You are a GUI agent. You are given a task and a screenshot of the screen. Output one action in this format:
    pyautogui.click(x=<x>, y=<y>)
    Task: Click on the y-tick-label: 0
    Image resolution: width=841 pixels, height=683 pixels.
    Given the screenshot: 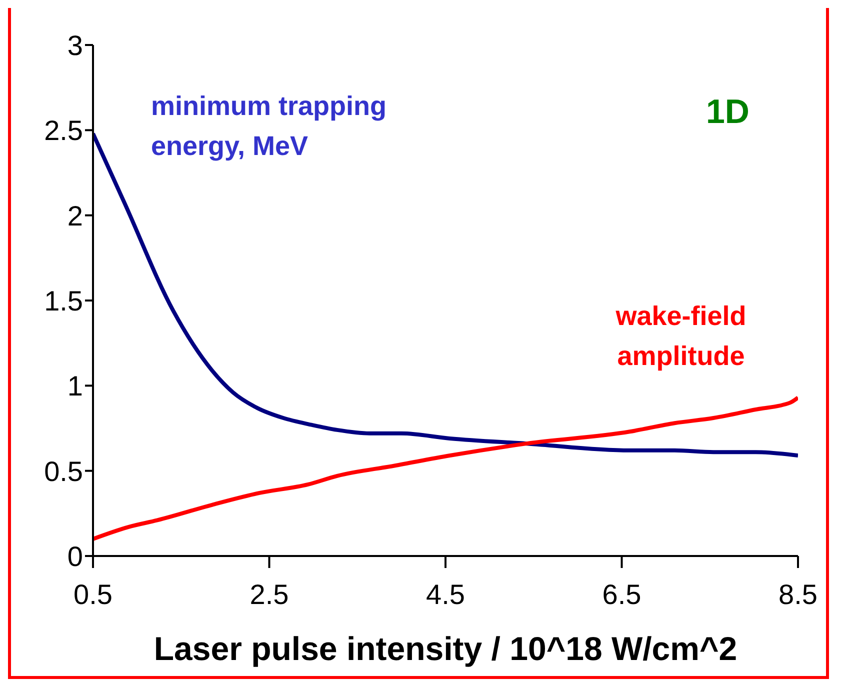 What is the action you would take?
    pyautogui.click(x=75, y=556)
    